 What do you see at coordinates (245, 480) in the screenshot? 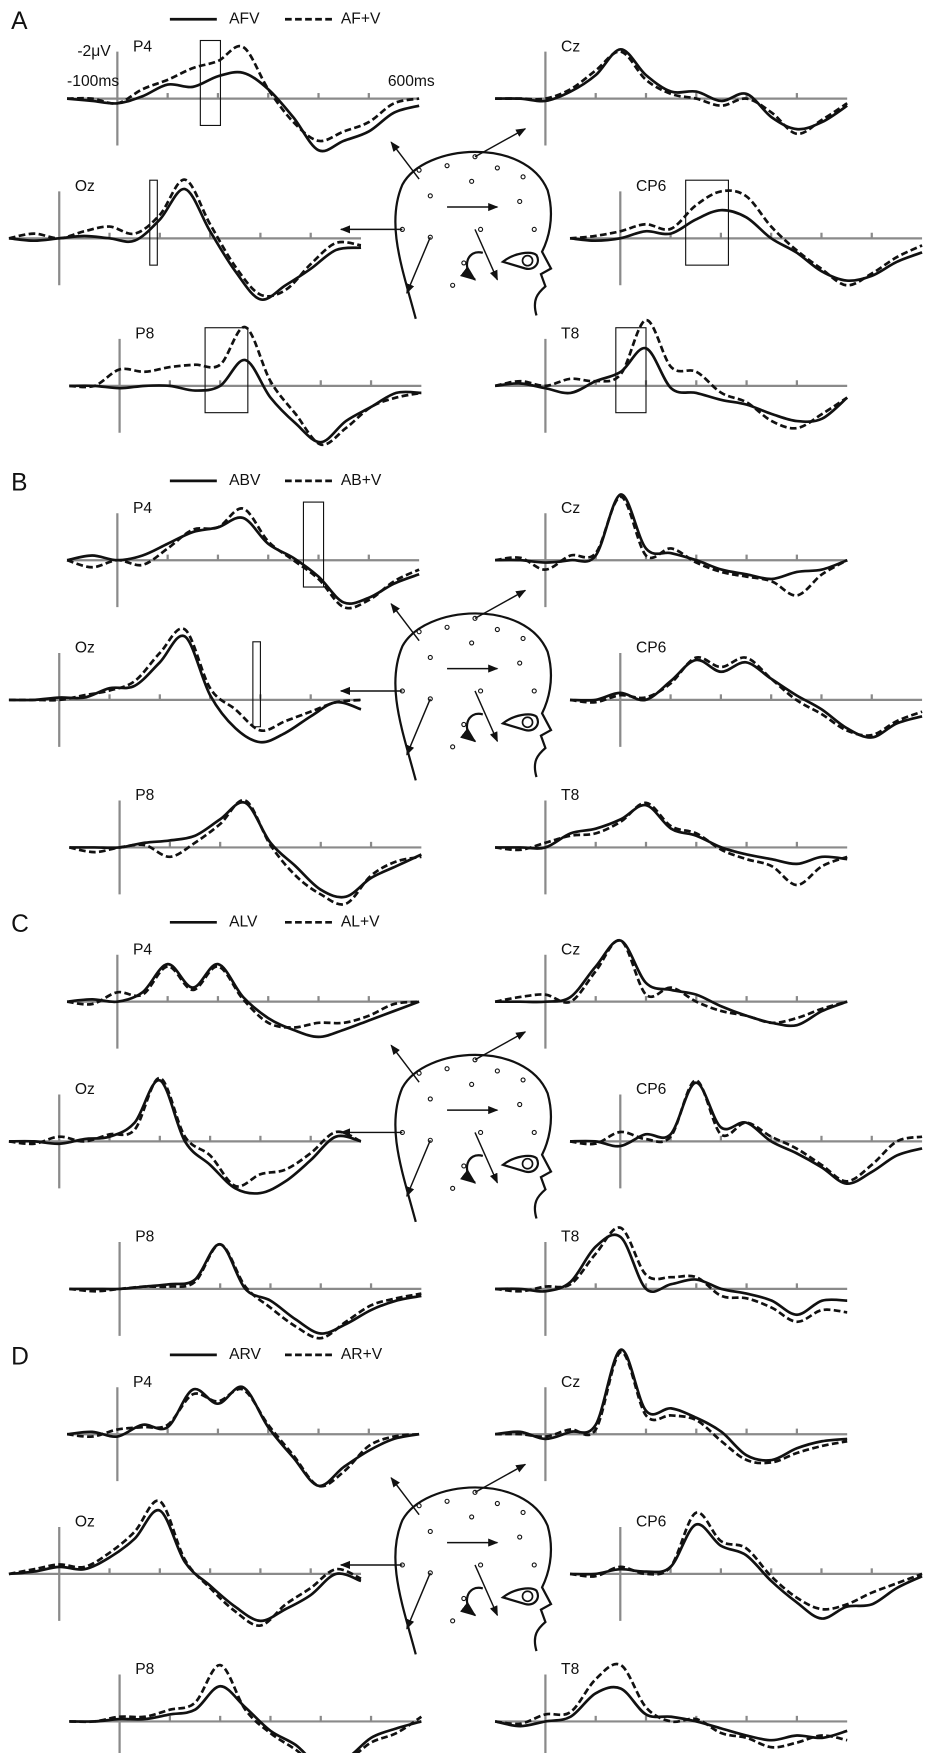
I see `legend-label: ABV` at bounding box center [245, 480].